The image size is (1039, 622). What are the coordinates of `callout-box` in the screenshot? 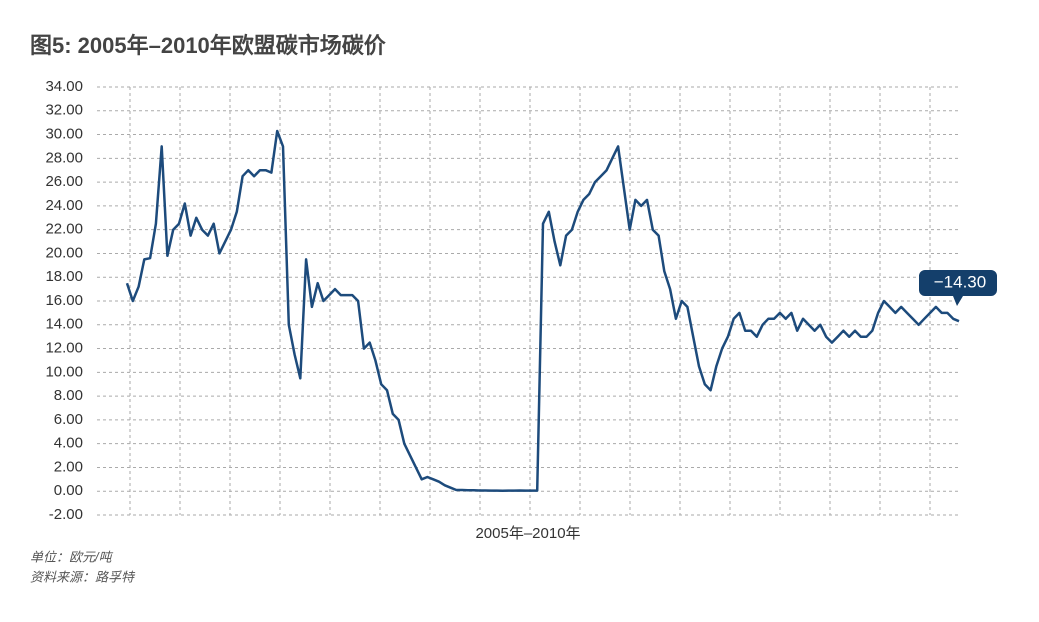 It's located at (958, 288).